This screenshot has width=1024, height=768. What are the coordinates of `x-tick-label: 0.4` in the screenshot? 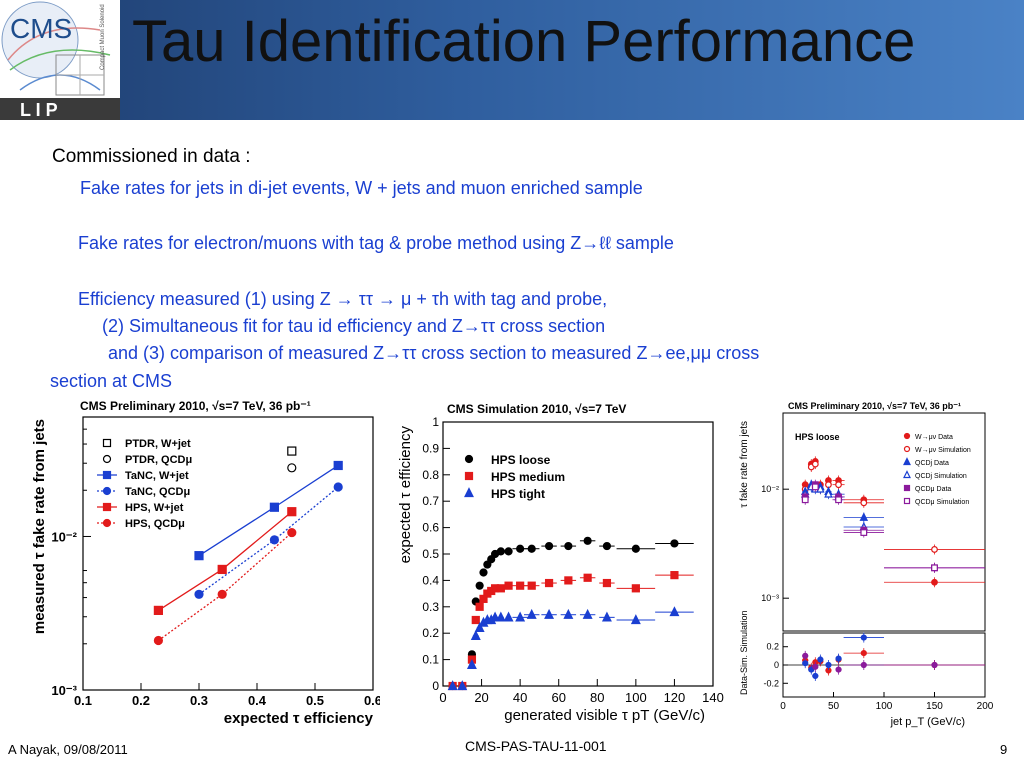 It's located at (257, 700).